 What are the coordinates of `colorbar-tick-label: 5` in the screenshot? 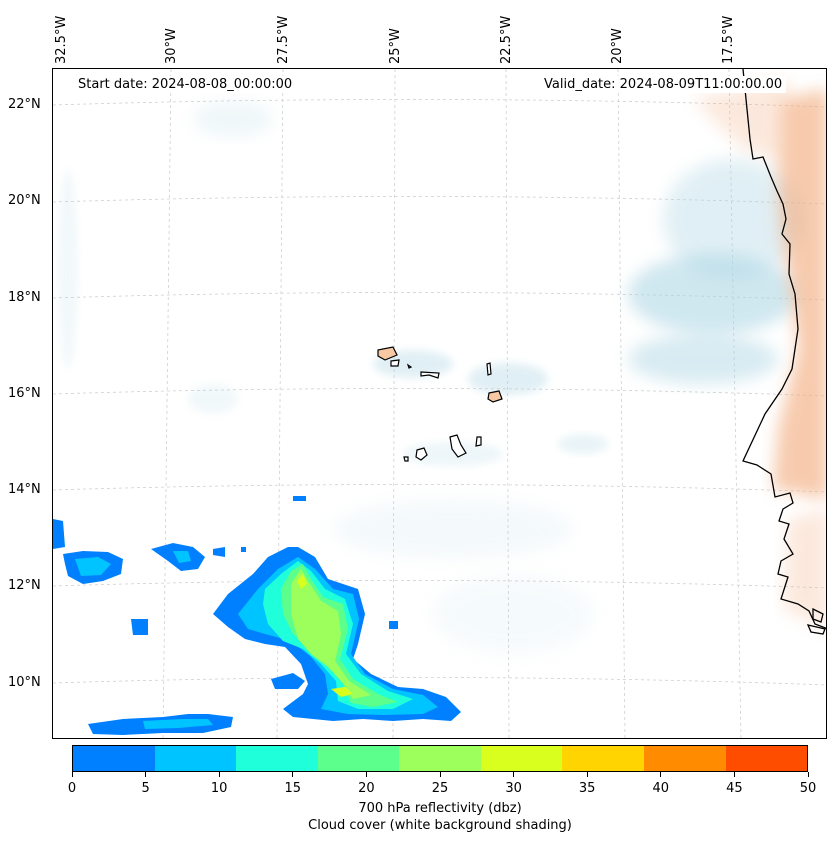 It's located at (145, 788).